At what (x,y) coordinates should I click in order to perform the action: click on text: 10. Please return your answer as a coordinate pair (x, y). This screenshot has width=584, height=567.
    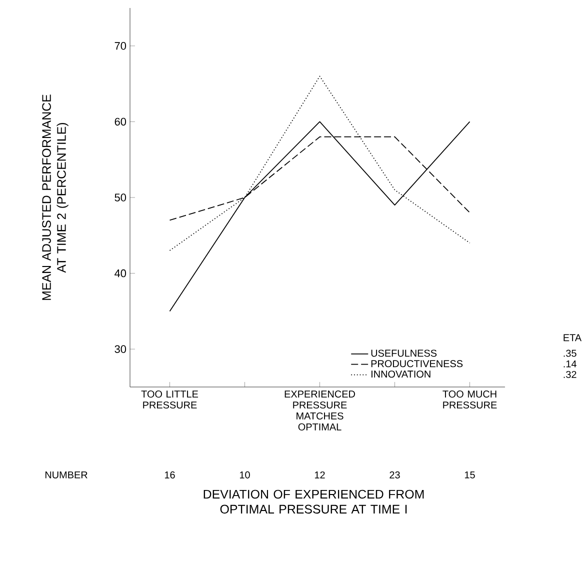
    Looking at the image, I should click on (245, 474).